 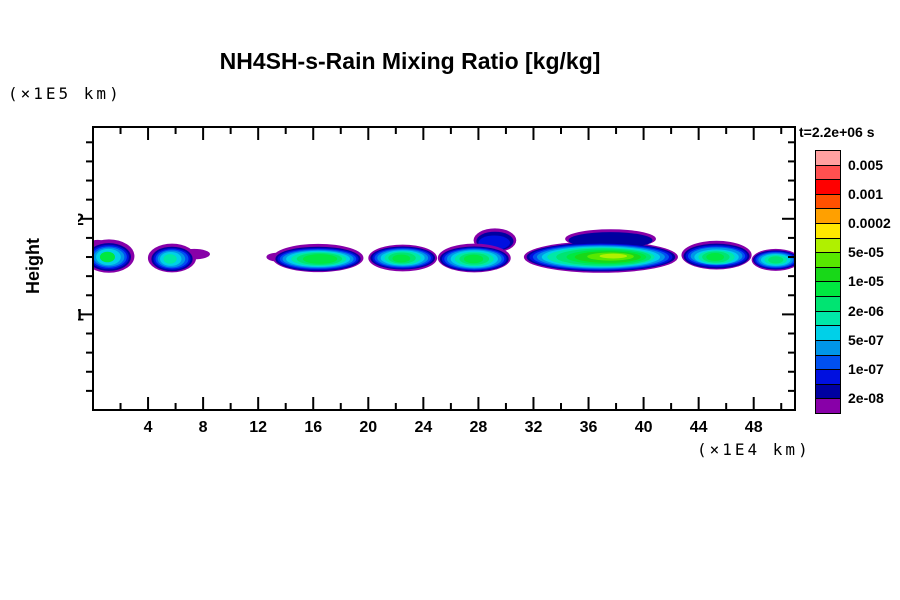 What do you see at coordinates (866, 281) in the screenshot?
I see `legend-label: 1e-05` at bounding box center [866, 281].